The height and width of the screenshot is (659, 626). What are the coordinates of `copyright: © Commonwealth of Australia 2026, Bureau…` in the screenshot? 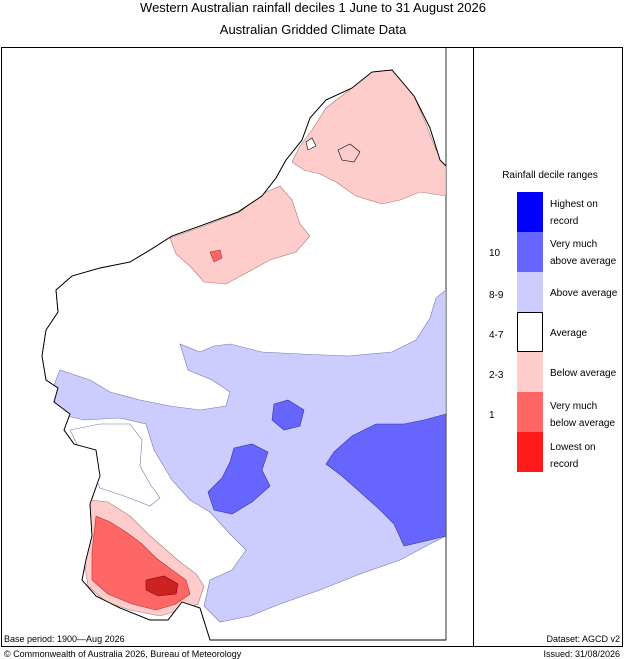 It's located at (123, 654).